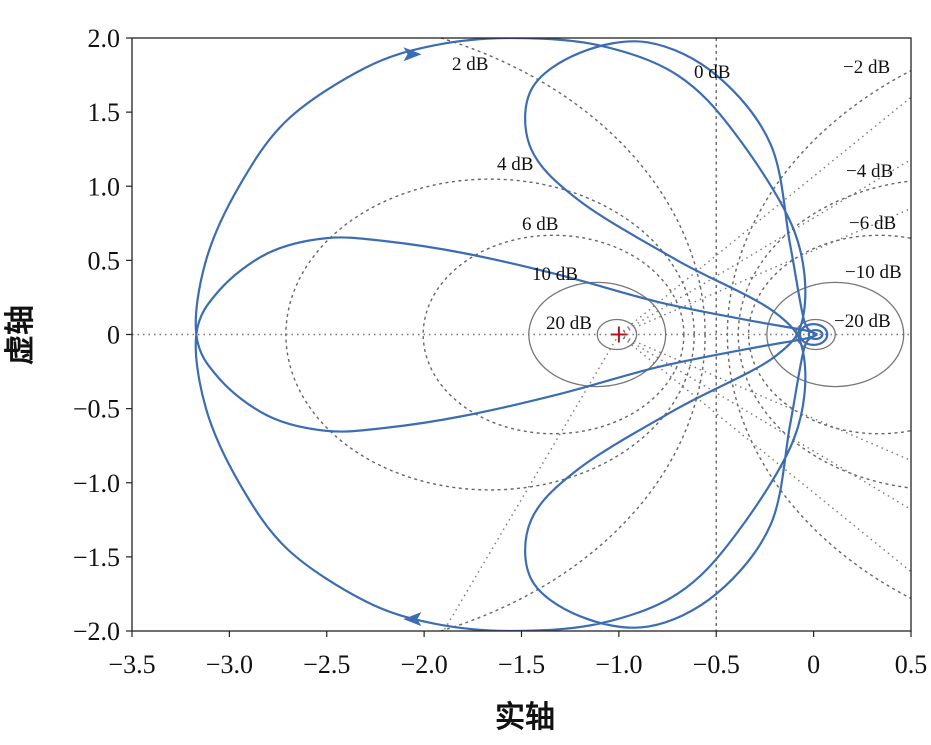 The image size is (931, 745). What do you see at coordinates (525, 717) in the screenshot?
I see `x-axis-title: 实轴` at bounding box center [525, 717].